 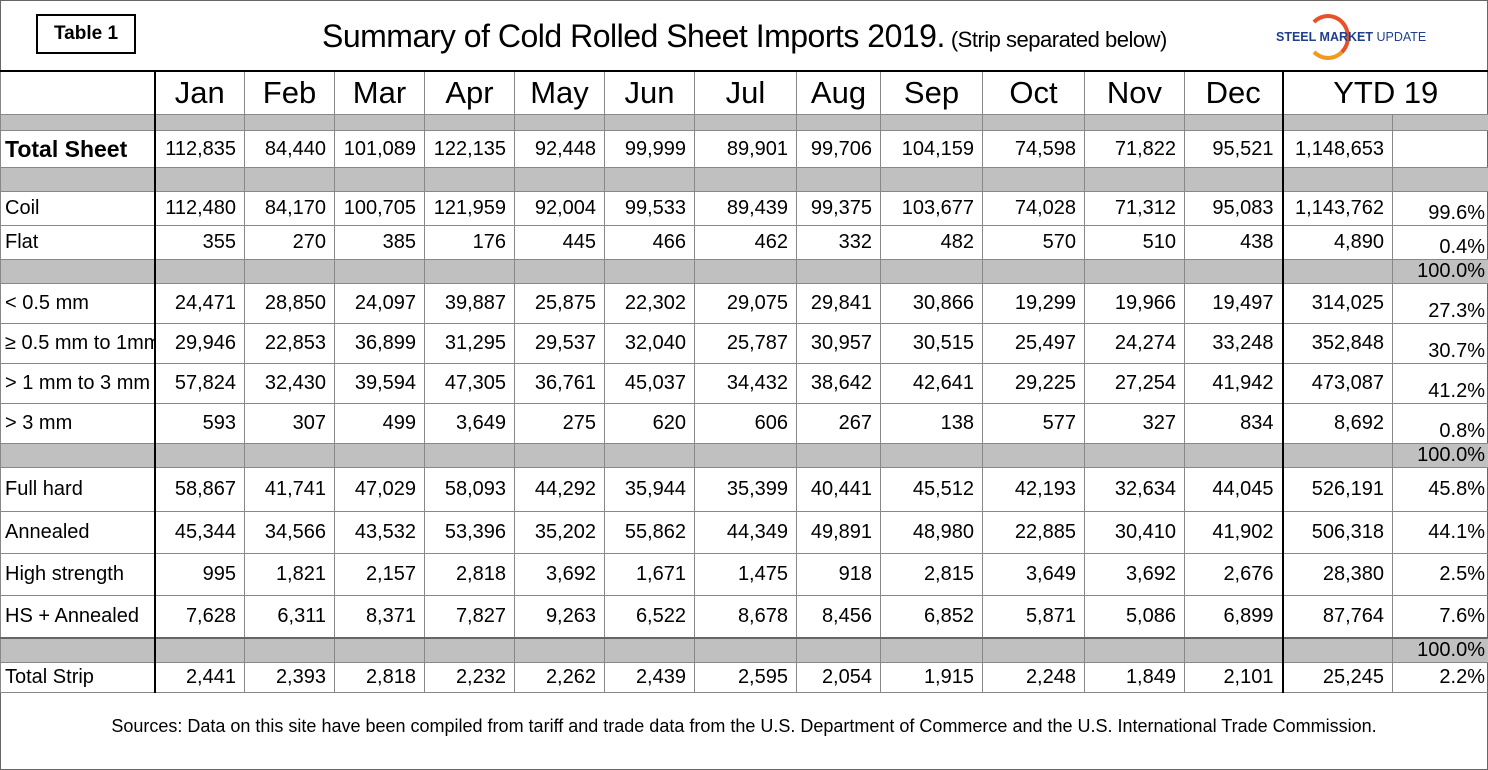 I want to click on value-cell: 275, so click(x=559, y=423).